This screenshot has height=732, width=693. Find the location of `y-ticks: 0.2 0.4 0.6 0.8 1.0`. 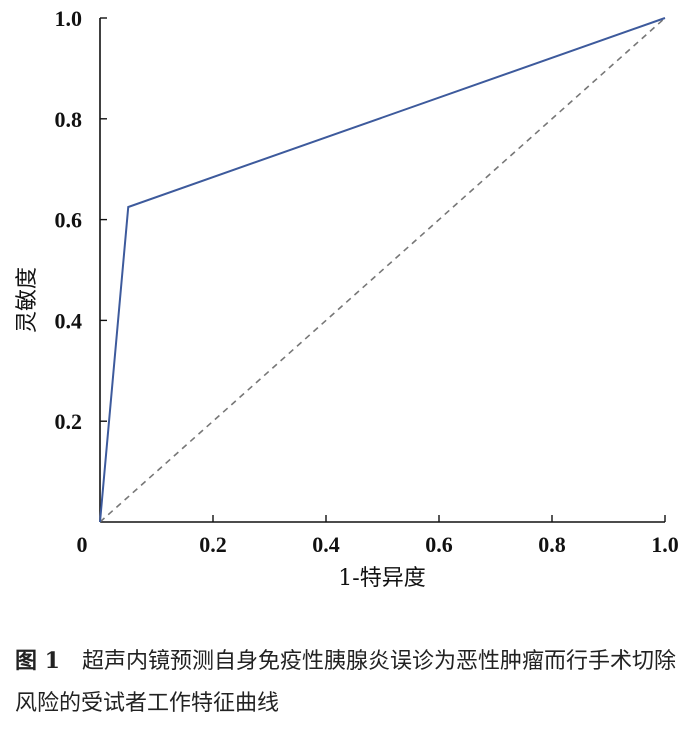

y-ticks: 0.2 0.4 0.6 0.8 1.0 is located at coordinates (81, 220).